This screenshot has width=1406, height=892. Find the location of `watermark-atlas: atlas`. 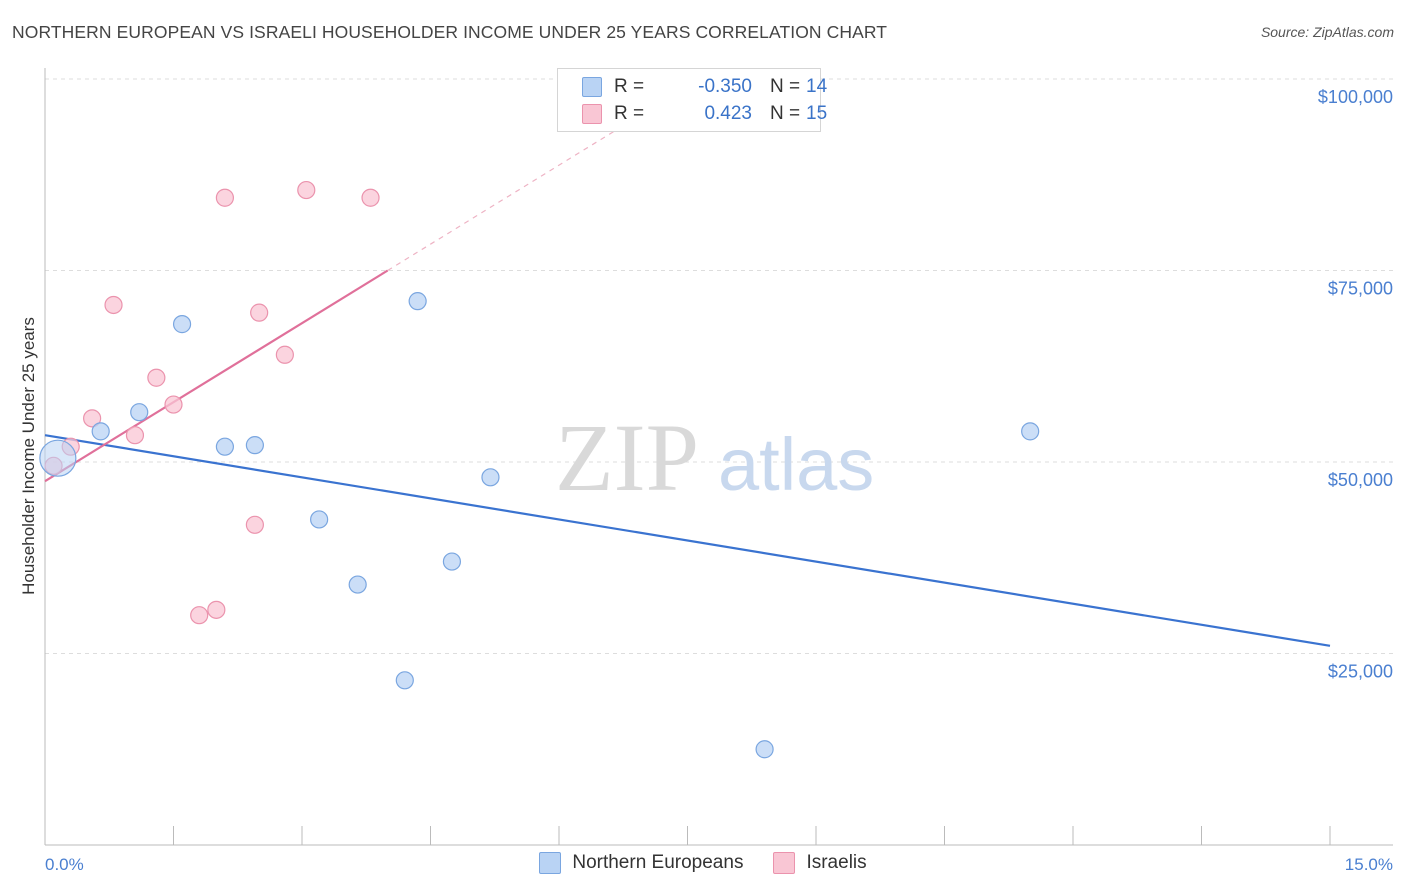

watermark-atlas: atlas is located at coordinates (796, 464).